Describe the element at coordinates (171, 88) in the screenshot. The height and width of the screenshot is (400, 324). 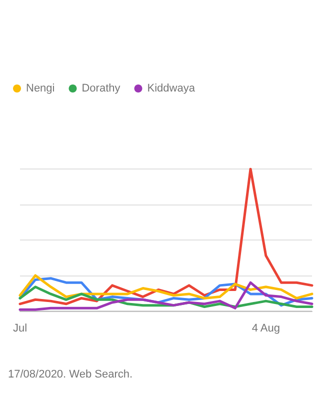
I see `legend-label: Kiddwaya` at that location.